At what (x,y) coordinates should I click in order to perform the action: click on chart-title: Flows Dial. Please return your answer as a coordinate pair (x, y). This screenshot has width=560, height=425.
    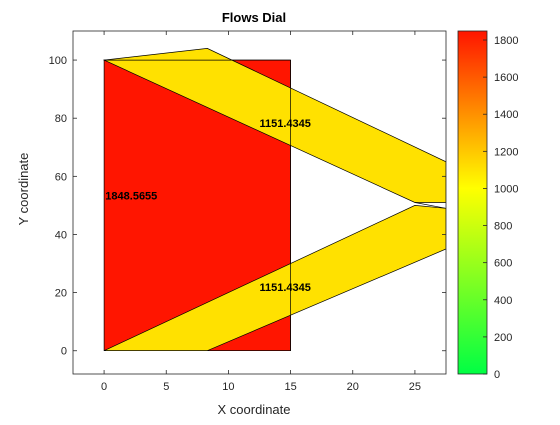
    Looking at the image, I should click on (254, 17).